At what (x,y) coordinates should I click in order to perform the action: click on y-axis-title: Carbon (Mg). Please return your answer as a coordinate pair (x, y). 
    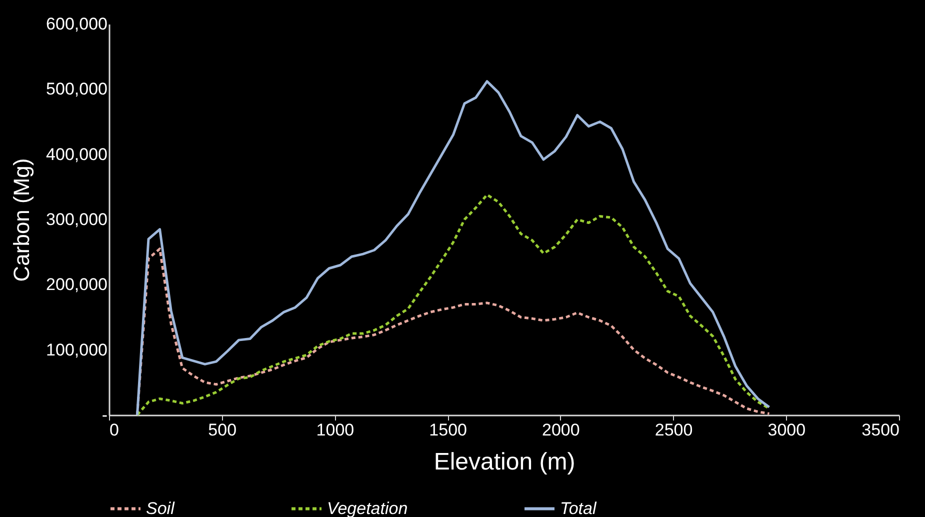
    Looking at the image, I should click on (21, 220).